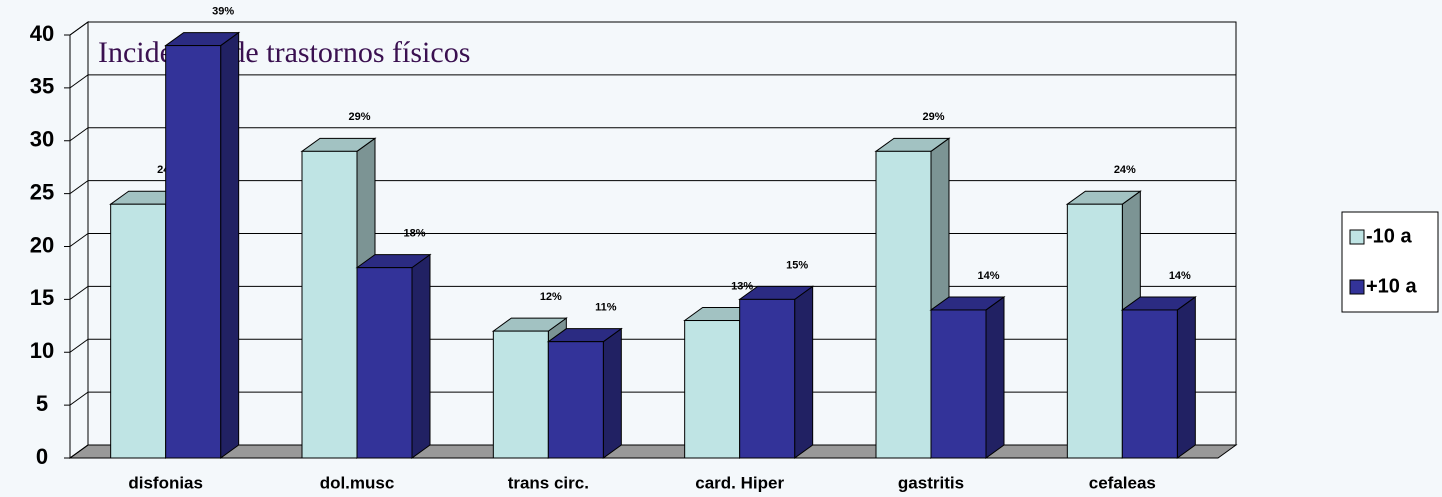 Image resolution: width=1442 pixels, height=497 pixels. I want to click on value-label: 24%, so click(1125, 170).